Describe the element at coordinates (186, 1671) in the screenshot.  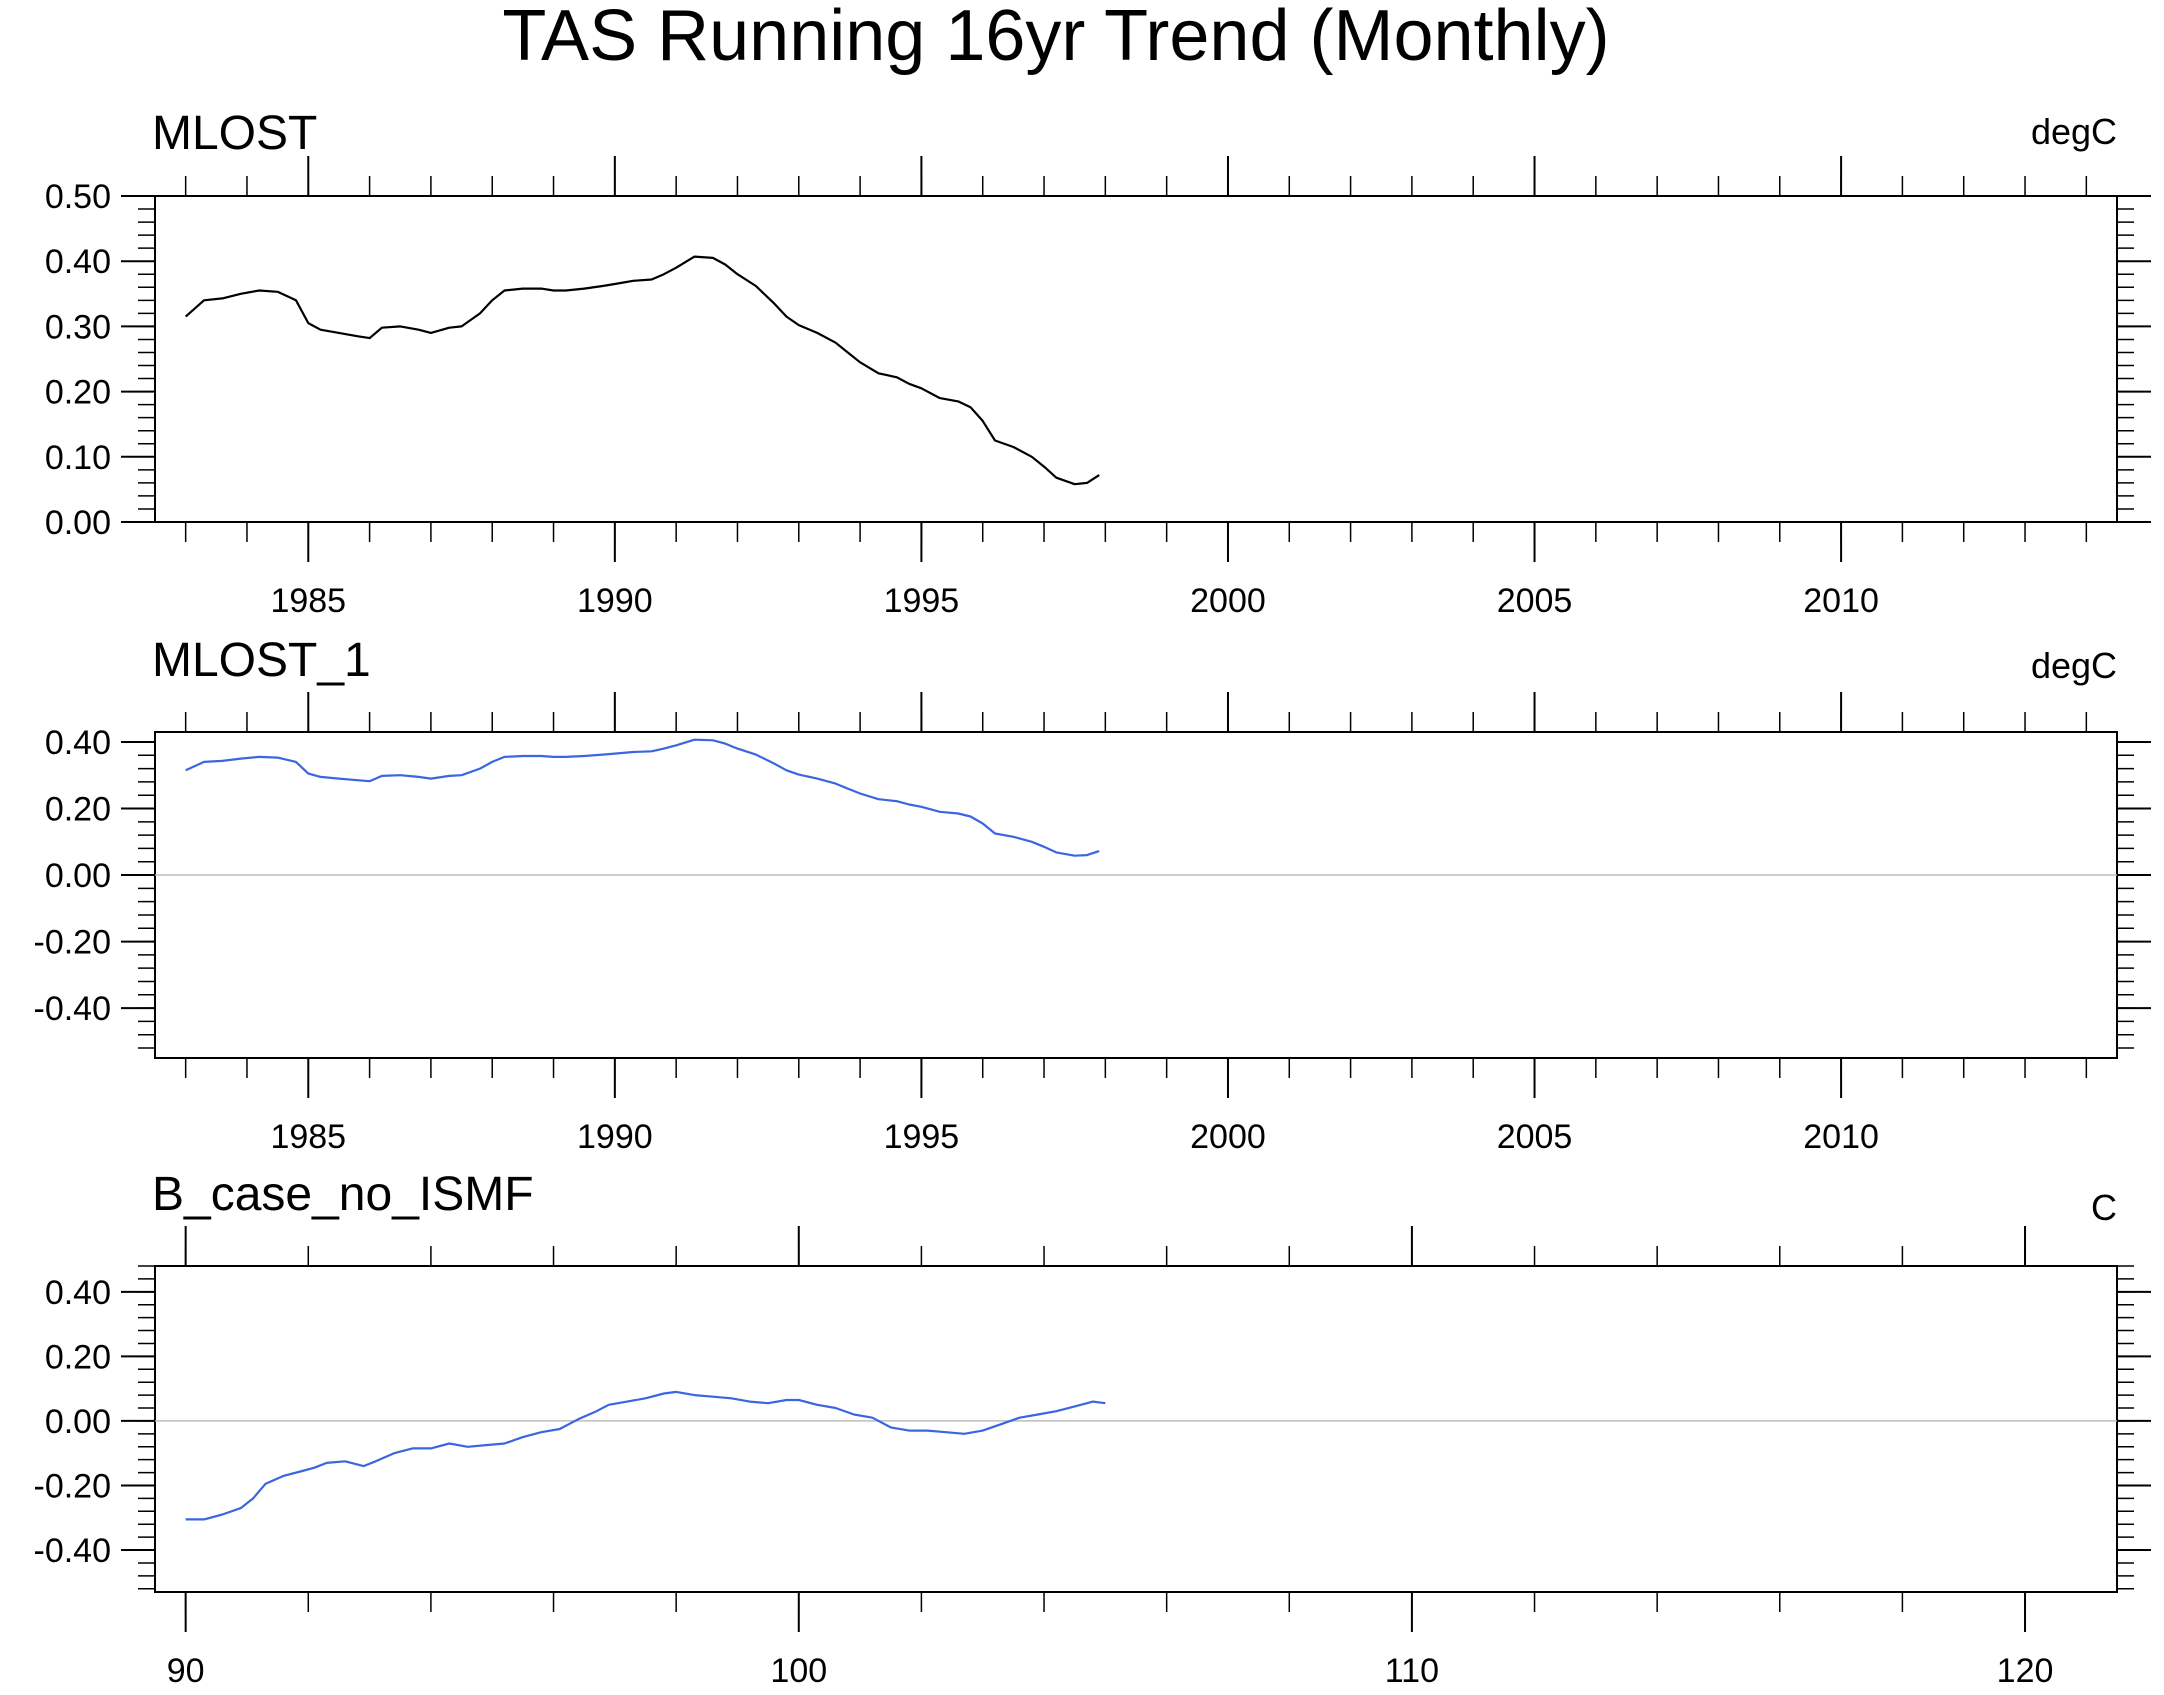
I see `x-tick-label: 90` at that location.